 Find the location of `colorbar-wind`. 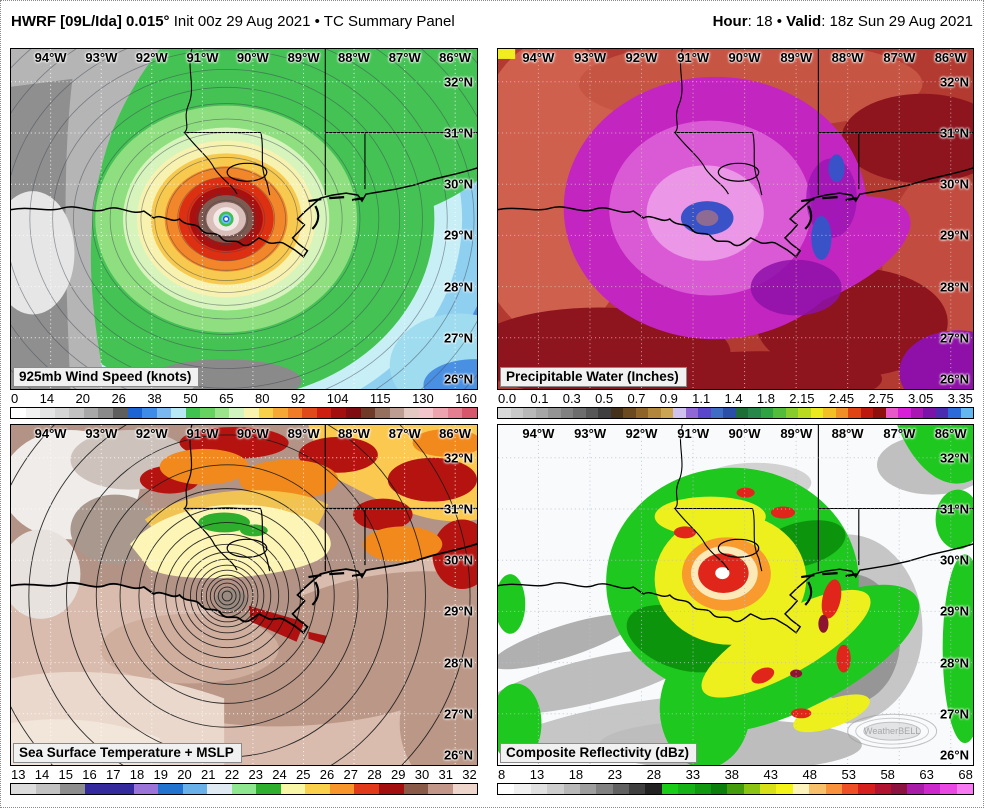

colorbar-wind is located at coordinates (244, 413).